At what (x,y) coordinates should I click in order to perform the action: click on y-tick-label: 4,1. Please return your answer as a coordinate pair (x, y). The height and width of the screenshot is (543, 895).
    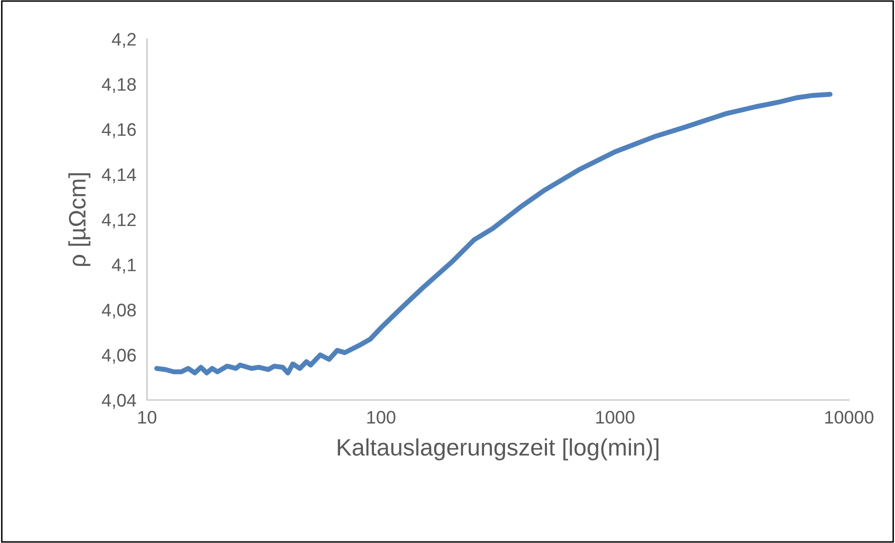
    Looking at the image, I should click on (124, 266).